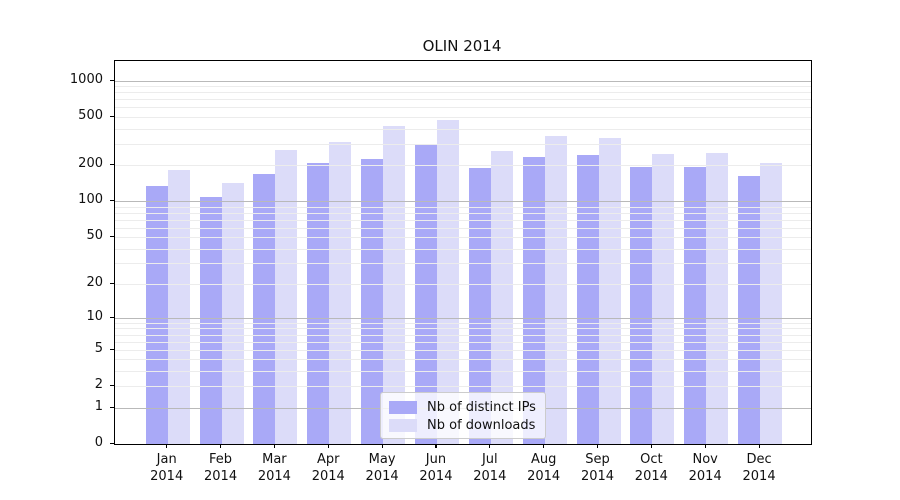 The width and height of the screenshot is (900, 500). Describe the element at coordinates (609, 290) in the screenshot. I see `bar-sep-downloads` at that location.